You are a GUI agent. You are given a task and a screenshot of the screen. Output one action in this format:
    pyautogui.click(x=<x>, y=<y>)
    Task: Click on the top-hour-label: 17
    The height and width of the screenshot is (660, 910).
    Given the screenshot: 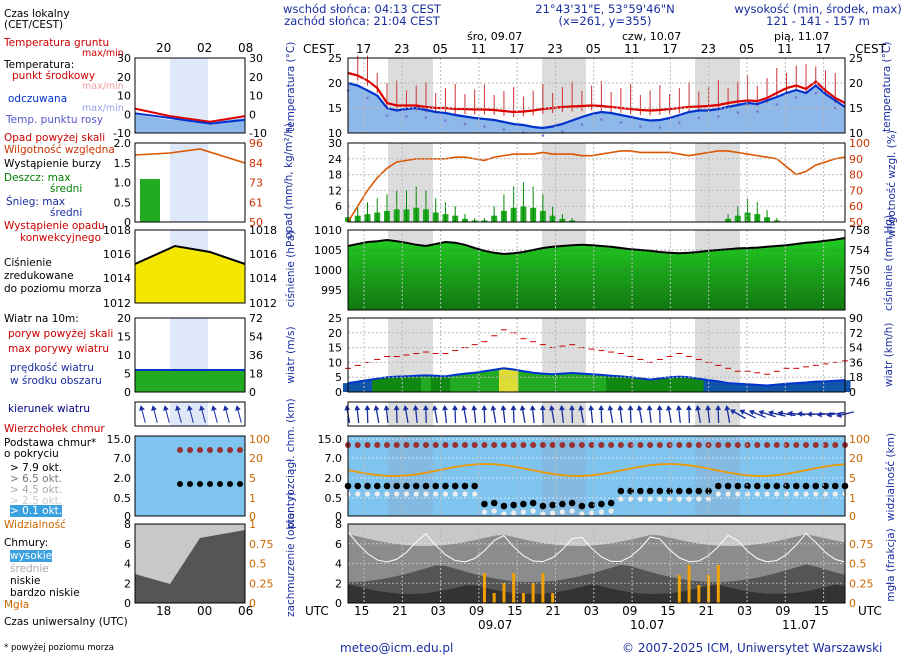 What is the action you would take?
    pyautogui.click(x=670, y=49)
    